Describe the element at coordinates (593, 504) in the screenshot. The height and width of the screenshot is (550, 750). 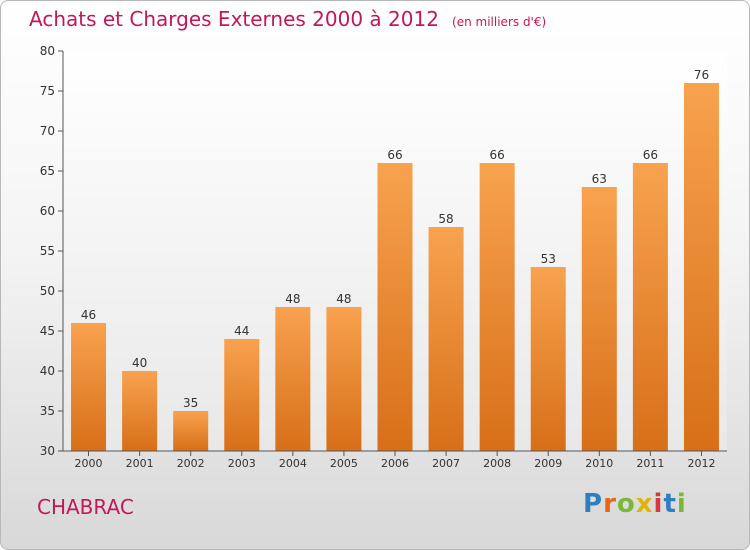
I see `logo-letter: P` at that location.